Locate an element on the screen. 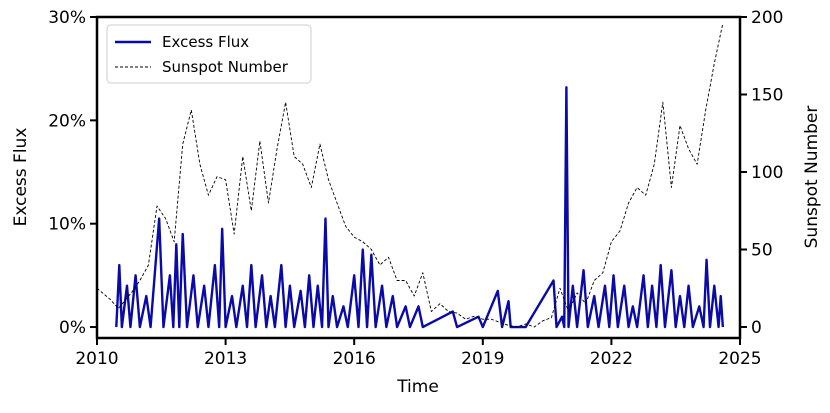  y2-axis-label: Sunspot Number is located at coordinates (812, 177).